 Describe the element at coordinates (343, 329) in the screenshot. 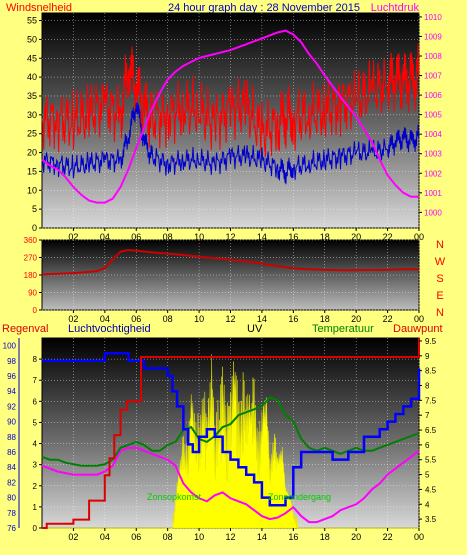

I see `temperature-label: Temperatuur` at that location.